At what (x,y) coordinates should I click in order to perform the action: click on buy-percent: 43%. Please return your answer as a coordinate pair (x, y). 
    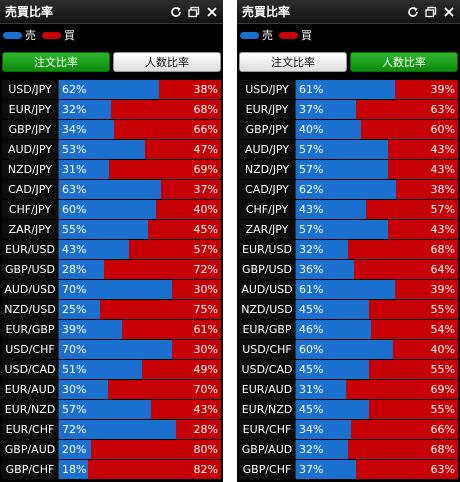
    Looking at the image, I should click on (442, 149).